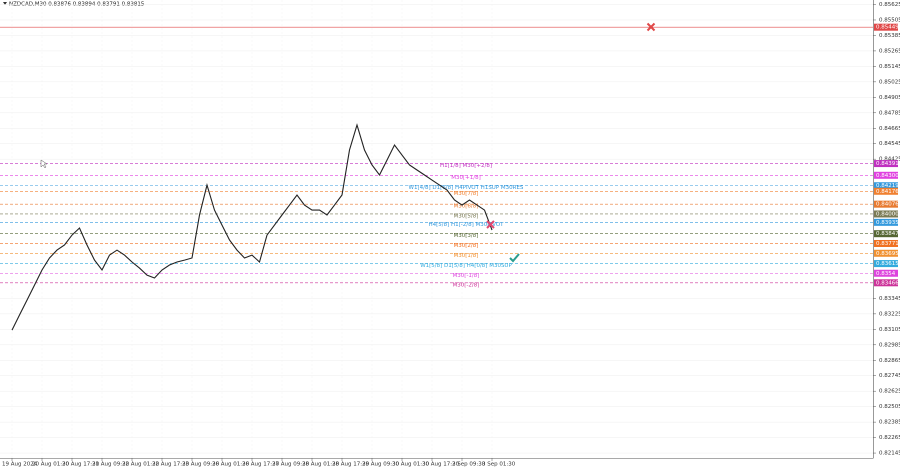  What do you see at coordinates (889, 314) in the screenshot?
I see `y-tick-label: 0.83225` at bounding box center [889, 314].